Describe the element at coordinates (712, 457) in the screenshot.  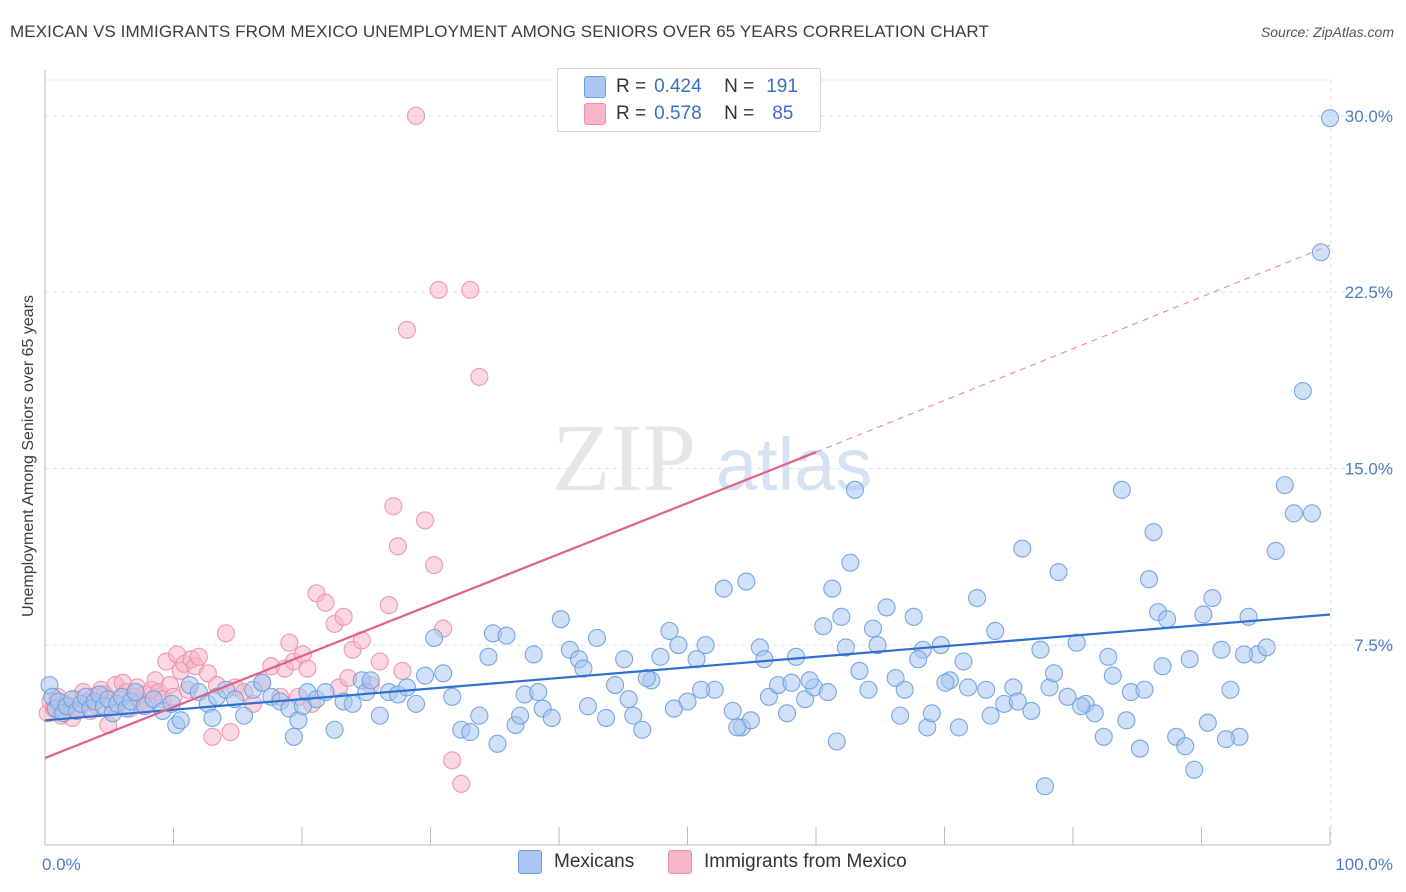
I see `watermark: ZIP atlas` at that location.